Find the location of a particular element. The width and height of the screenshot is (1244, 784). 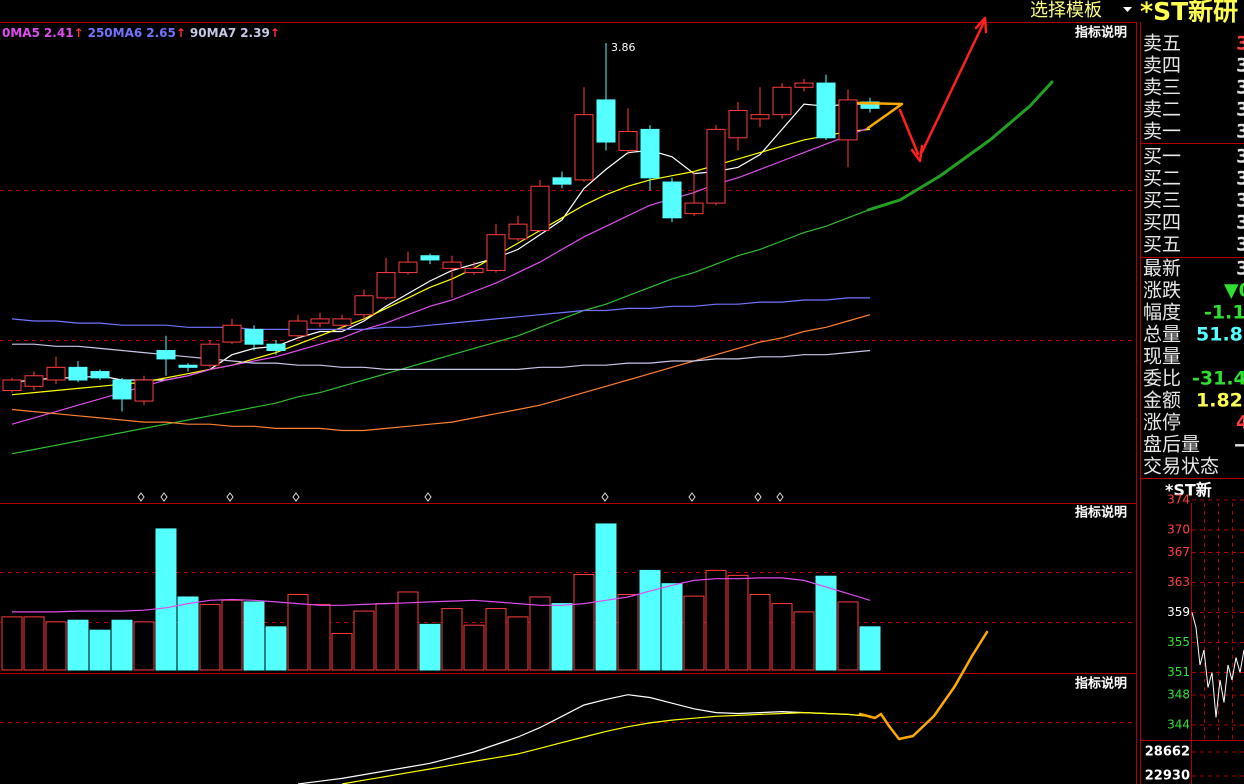

quote-label: 卖一 is located at coordinates (1162, 132).